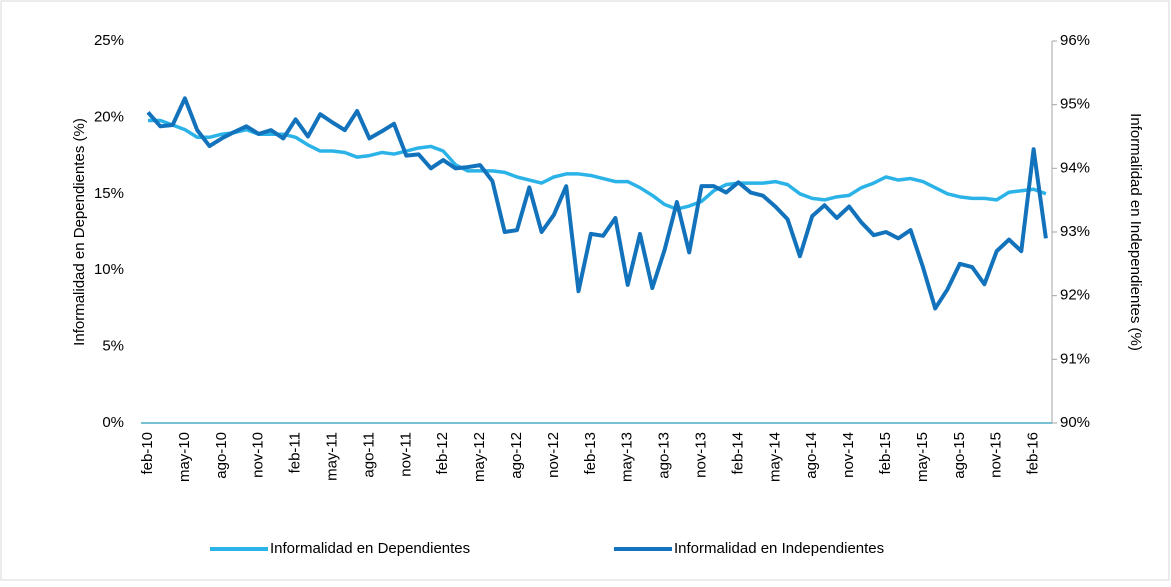  Describe the element at coordinates (405, 454) in the screenshot. I see `x-tick-label: nov-11` at that location.